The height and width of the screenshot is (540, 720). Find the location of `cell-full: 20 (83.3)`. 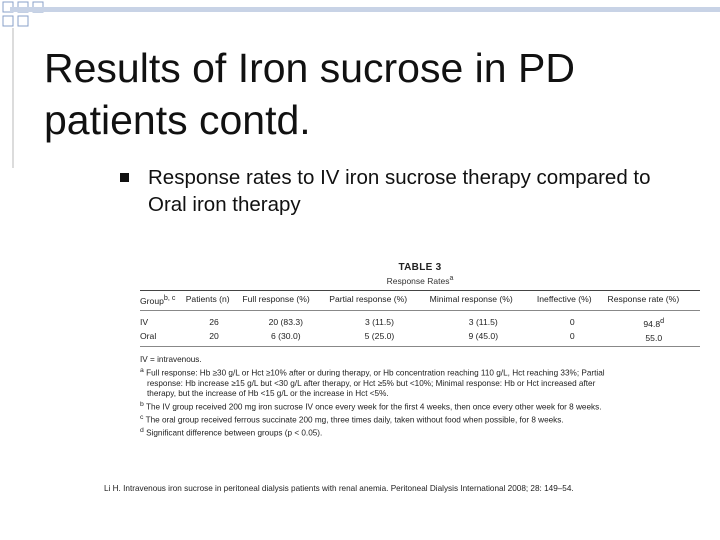

cell-full: 20 (83.3) is located at coordinates (286, 322).